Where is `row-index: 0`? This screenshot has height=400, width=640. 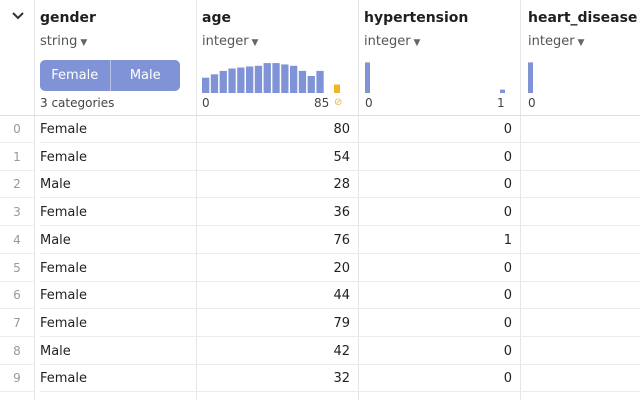
row-index: 0 is located at coordinates (17, 129).